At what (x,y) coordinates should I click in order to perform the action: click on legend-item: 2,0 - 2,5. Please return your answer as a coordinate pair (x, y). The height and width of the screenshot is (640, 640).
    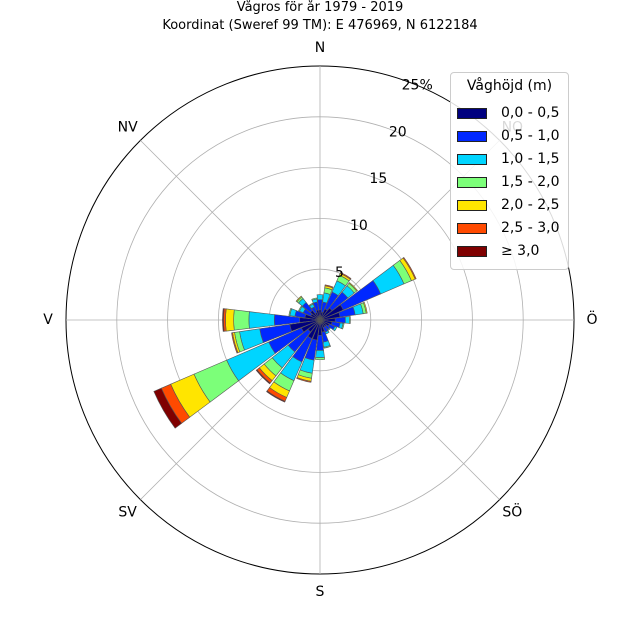
    Looking at the image, I should click on (508, 205).